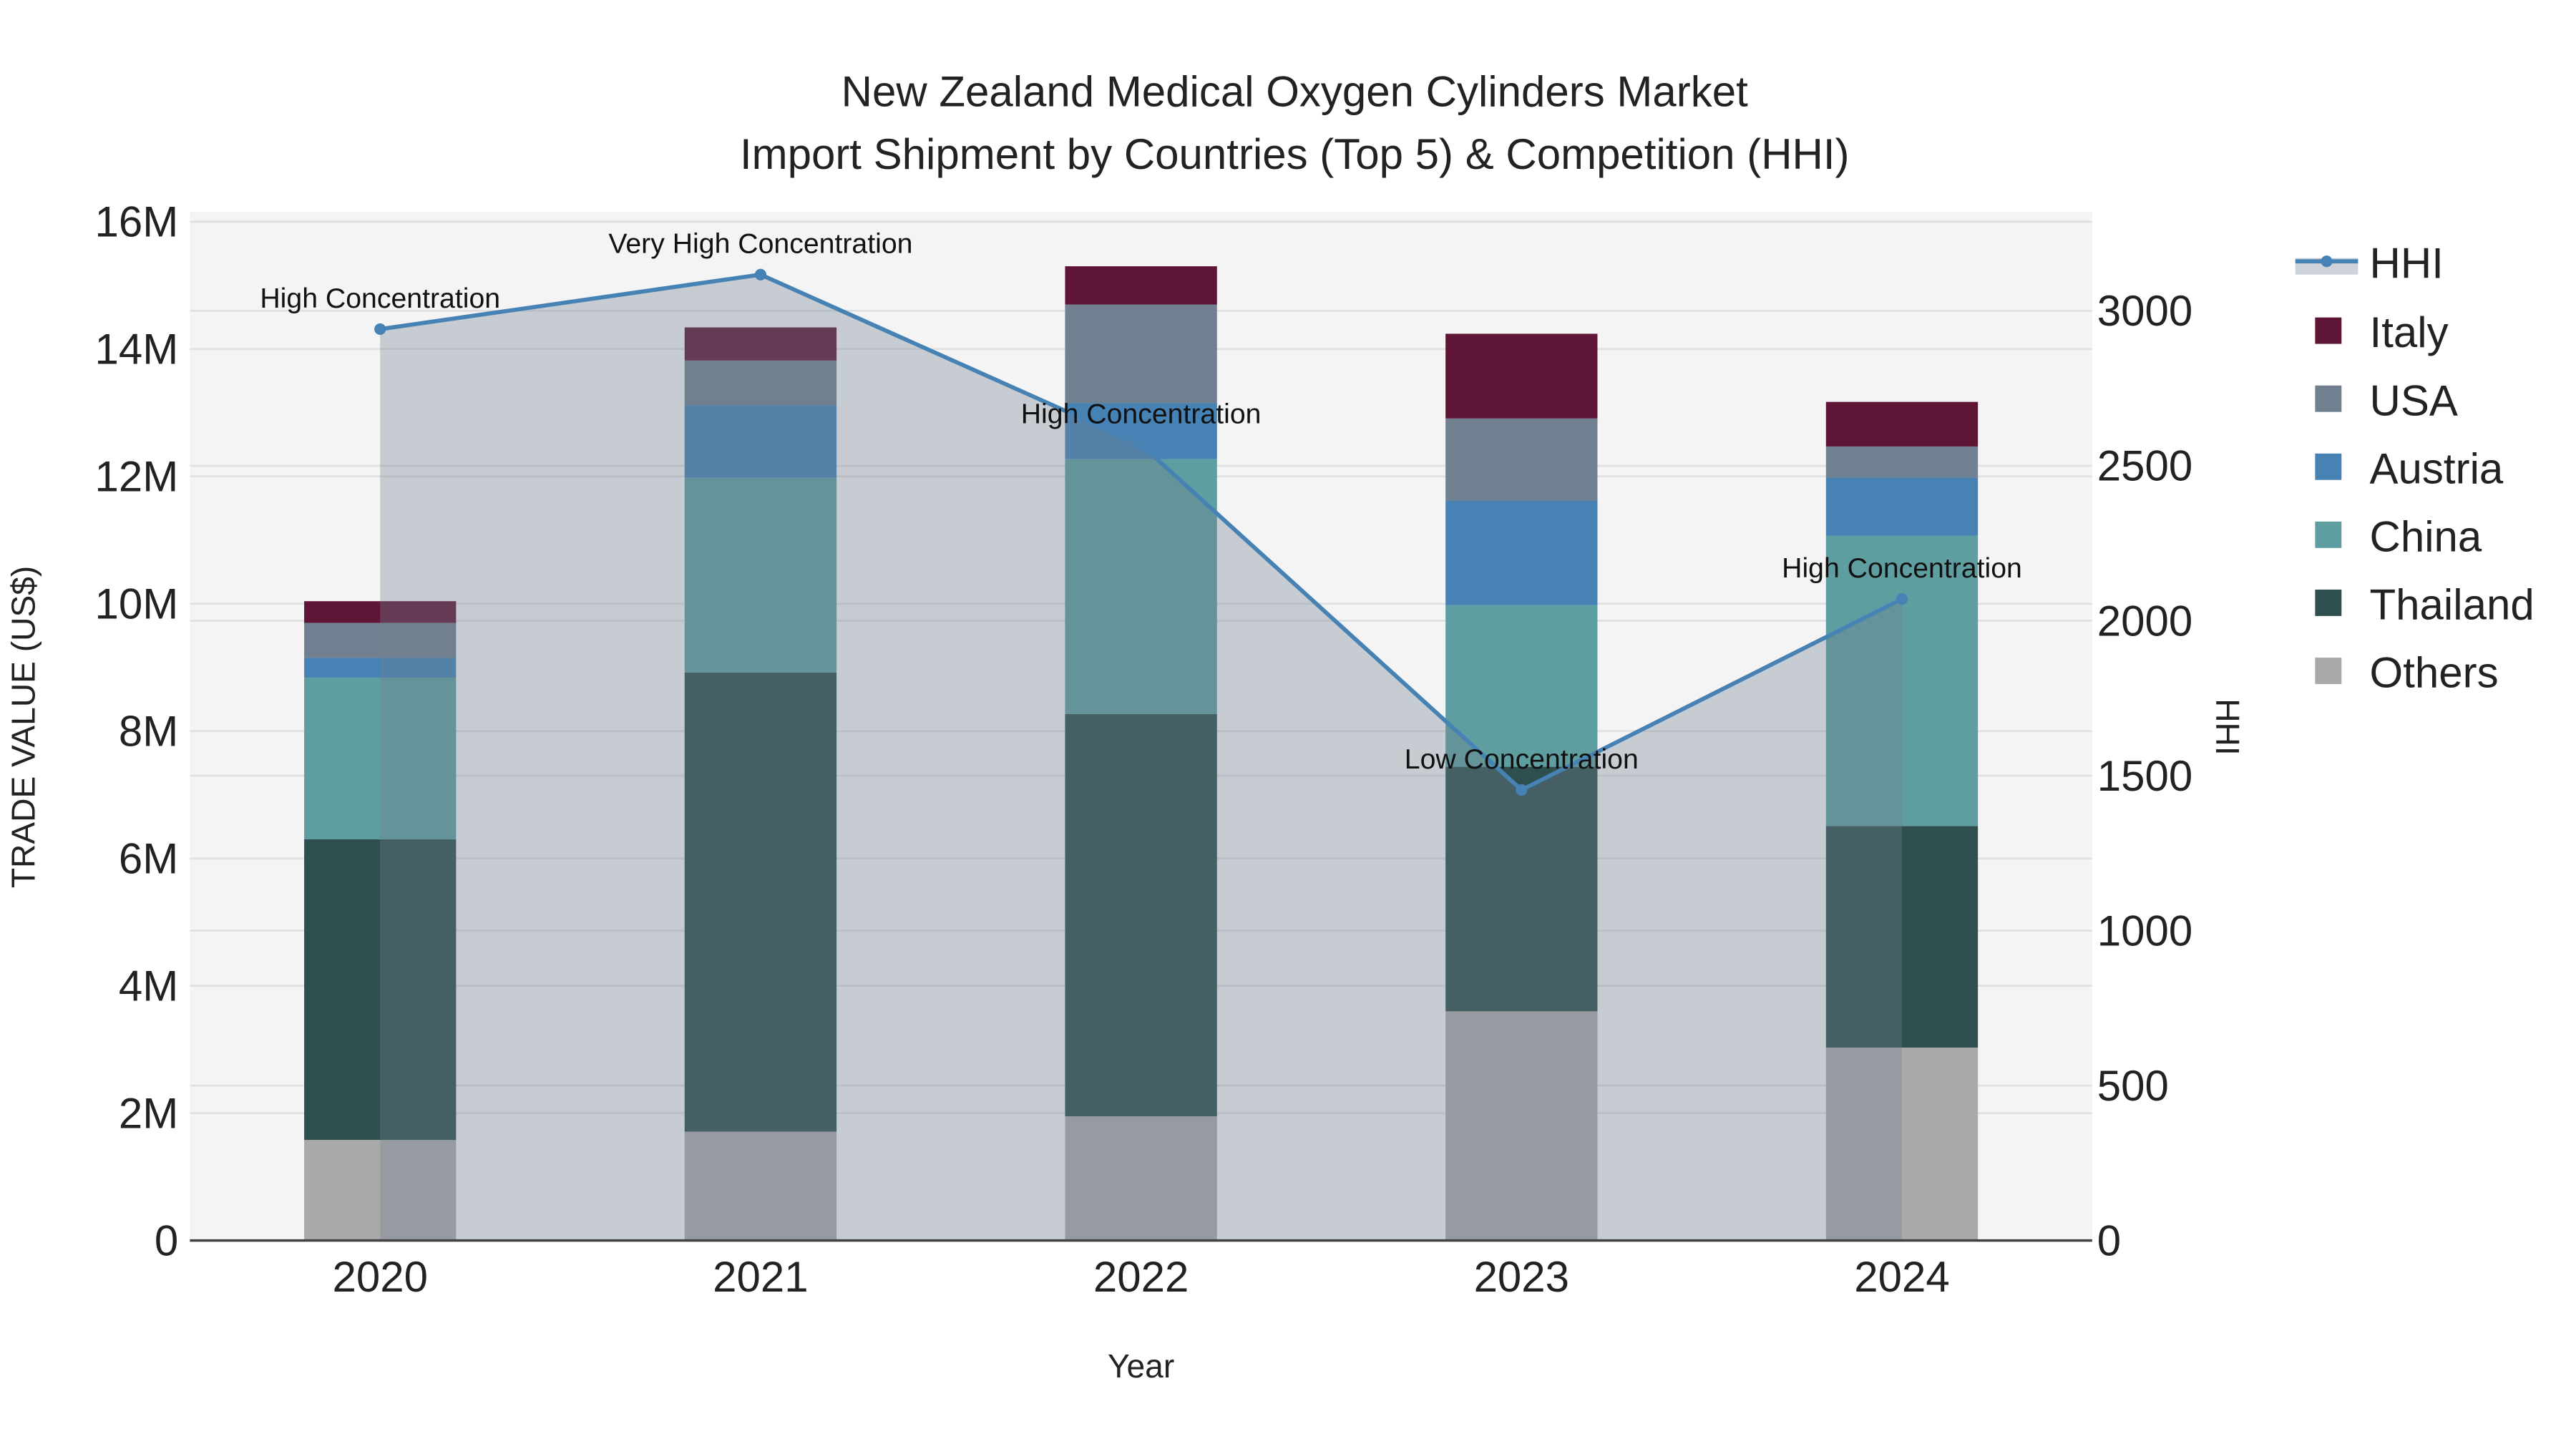 The width and height of the screenshot is (2576, 1449). I want to click on legend-label-italy: Italy, so click(2409, 332).